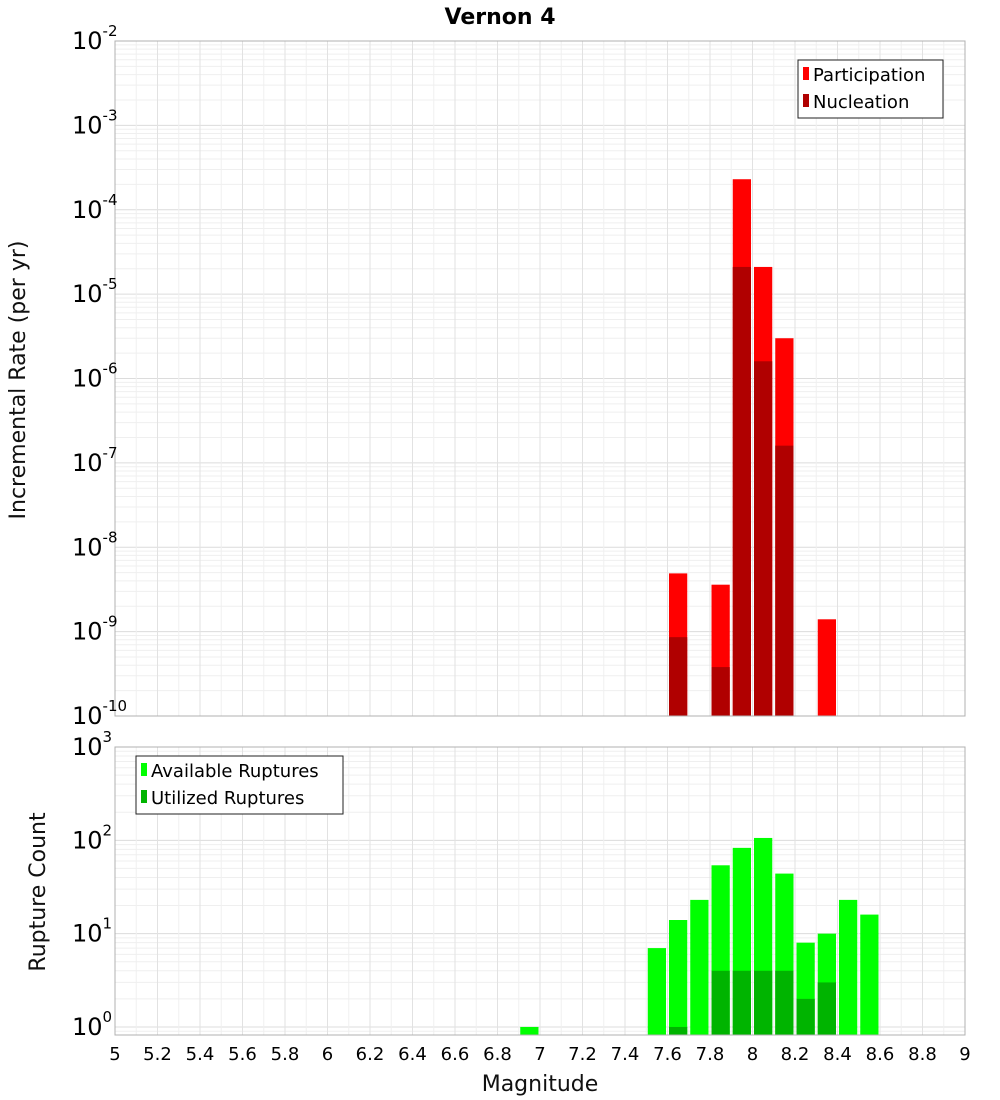 The image size is (1000, 1100). I want to click on top-y-tick-label: 10⁻⁸, so click(95, 544).